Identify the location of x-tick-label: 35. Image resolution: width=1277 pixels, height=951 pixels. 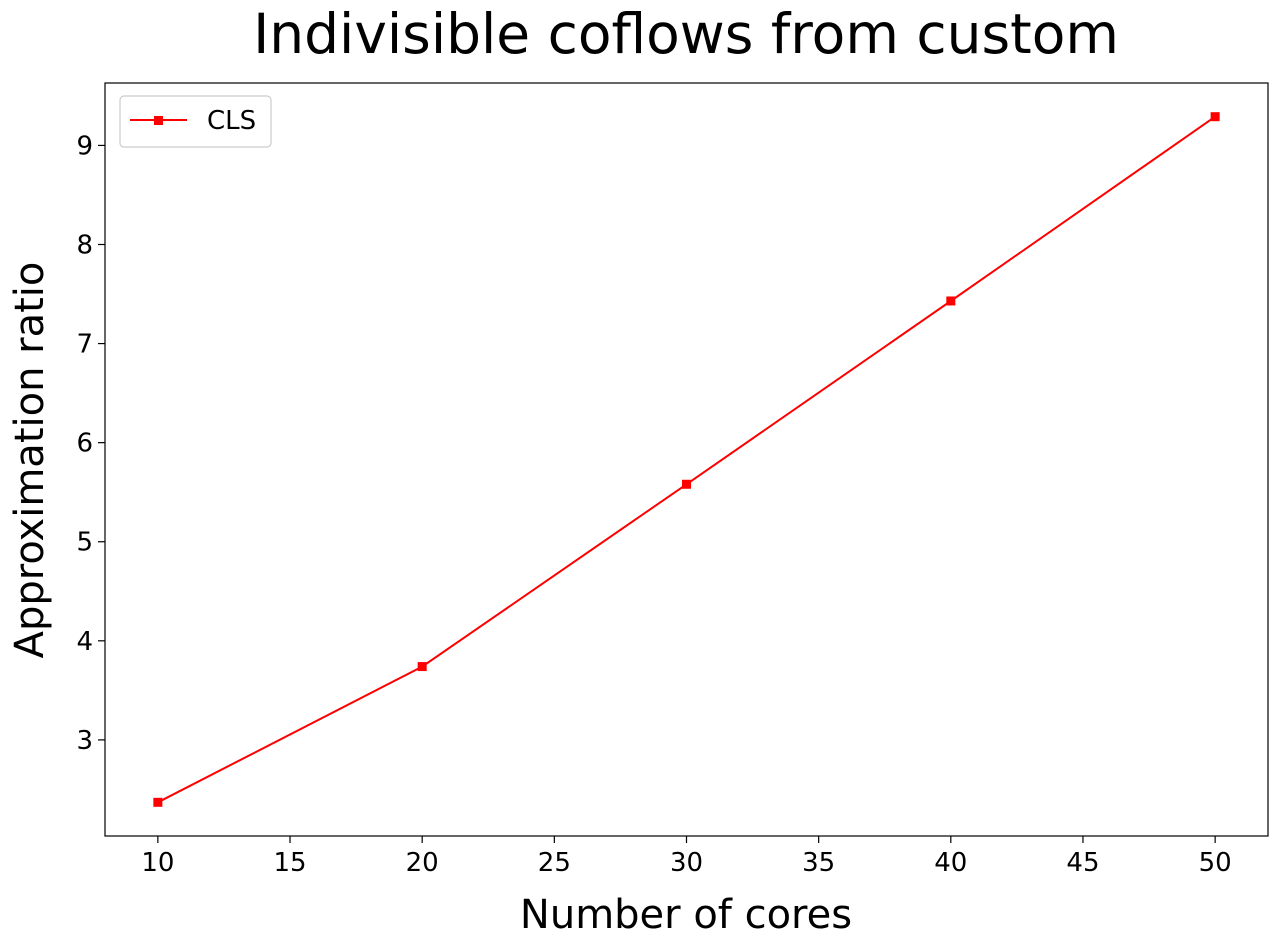
(818, 863).